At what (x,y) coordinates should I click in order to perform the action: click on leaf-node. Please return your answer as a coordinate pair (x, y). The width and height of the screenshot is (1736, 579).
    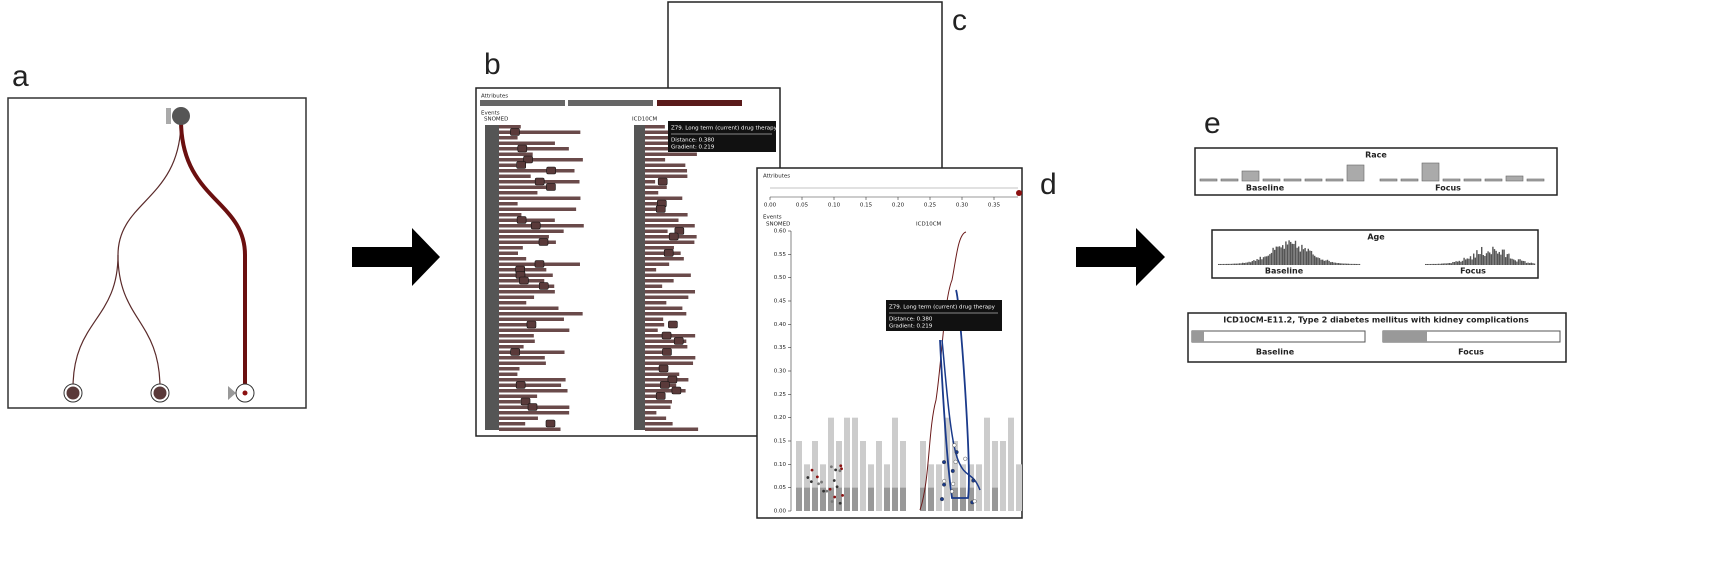
    Looking at the image, I should click on (245, 393).